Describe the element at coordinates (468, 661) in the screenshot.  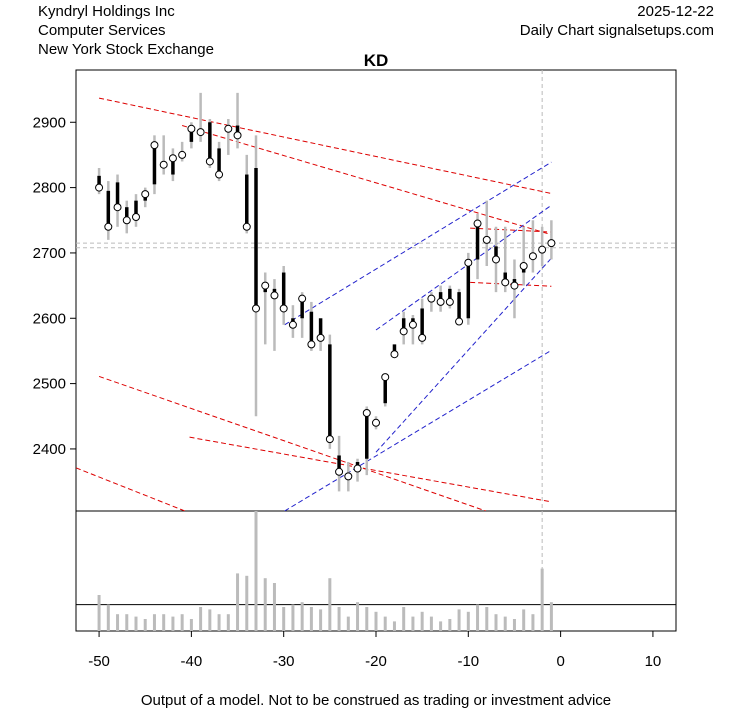
I see `x-tick-label: -10` at that location.